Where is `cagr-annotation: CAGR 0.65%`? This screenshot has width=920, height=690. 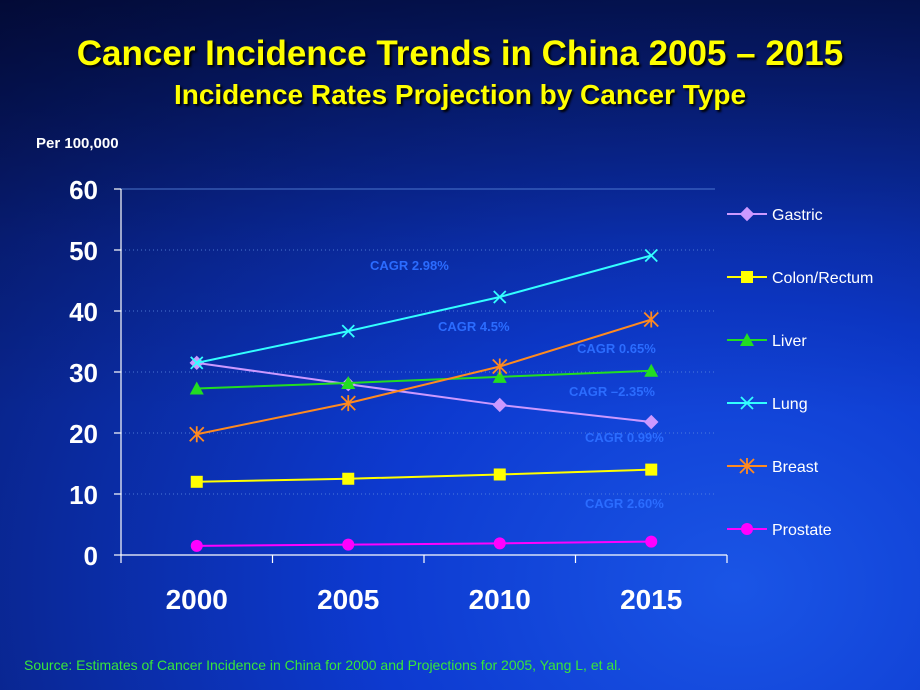 cagr-annotation: CAGR 0.65% is located at coordinates (616, 348).